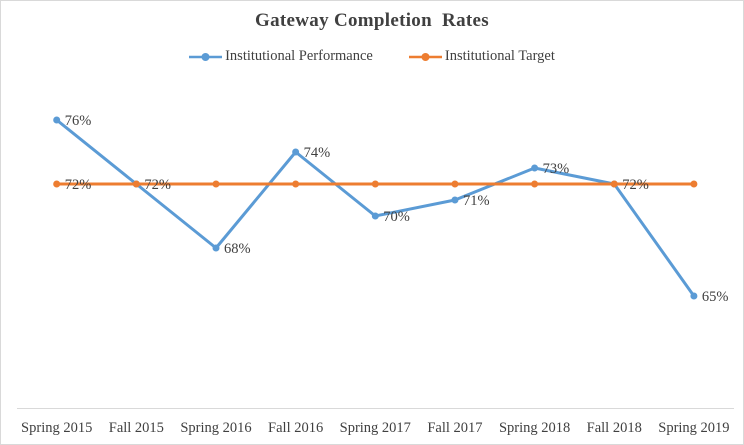  What do you see at coordinates (614, 428) in the screenshot?
I see `x-axis-tick-label: Fall 2018` at bounding box center [614, 428].